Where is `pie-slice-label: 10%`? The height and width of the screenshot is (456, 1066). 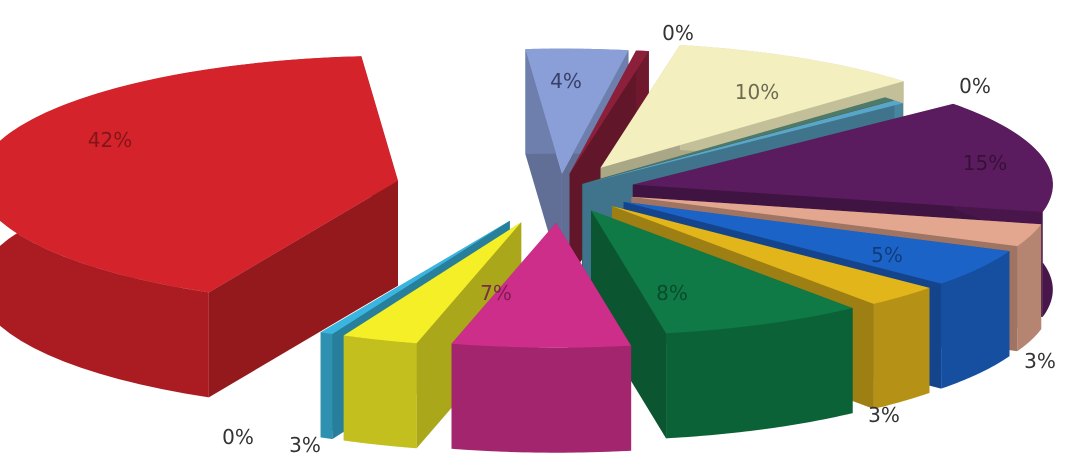 pie-slice-label: 10% is located at coordinates (757, 92).